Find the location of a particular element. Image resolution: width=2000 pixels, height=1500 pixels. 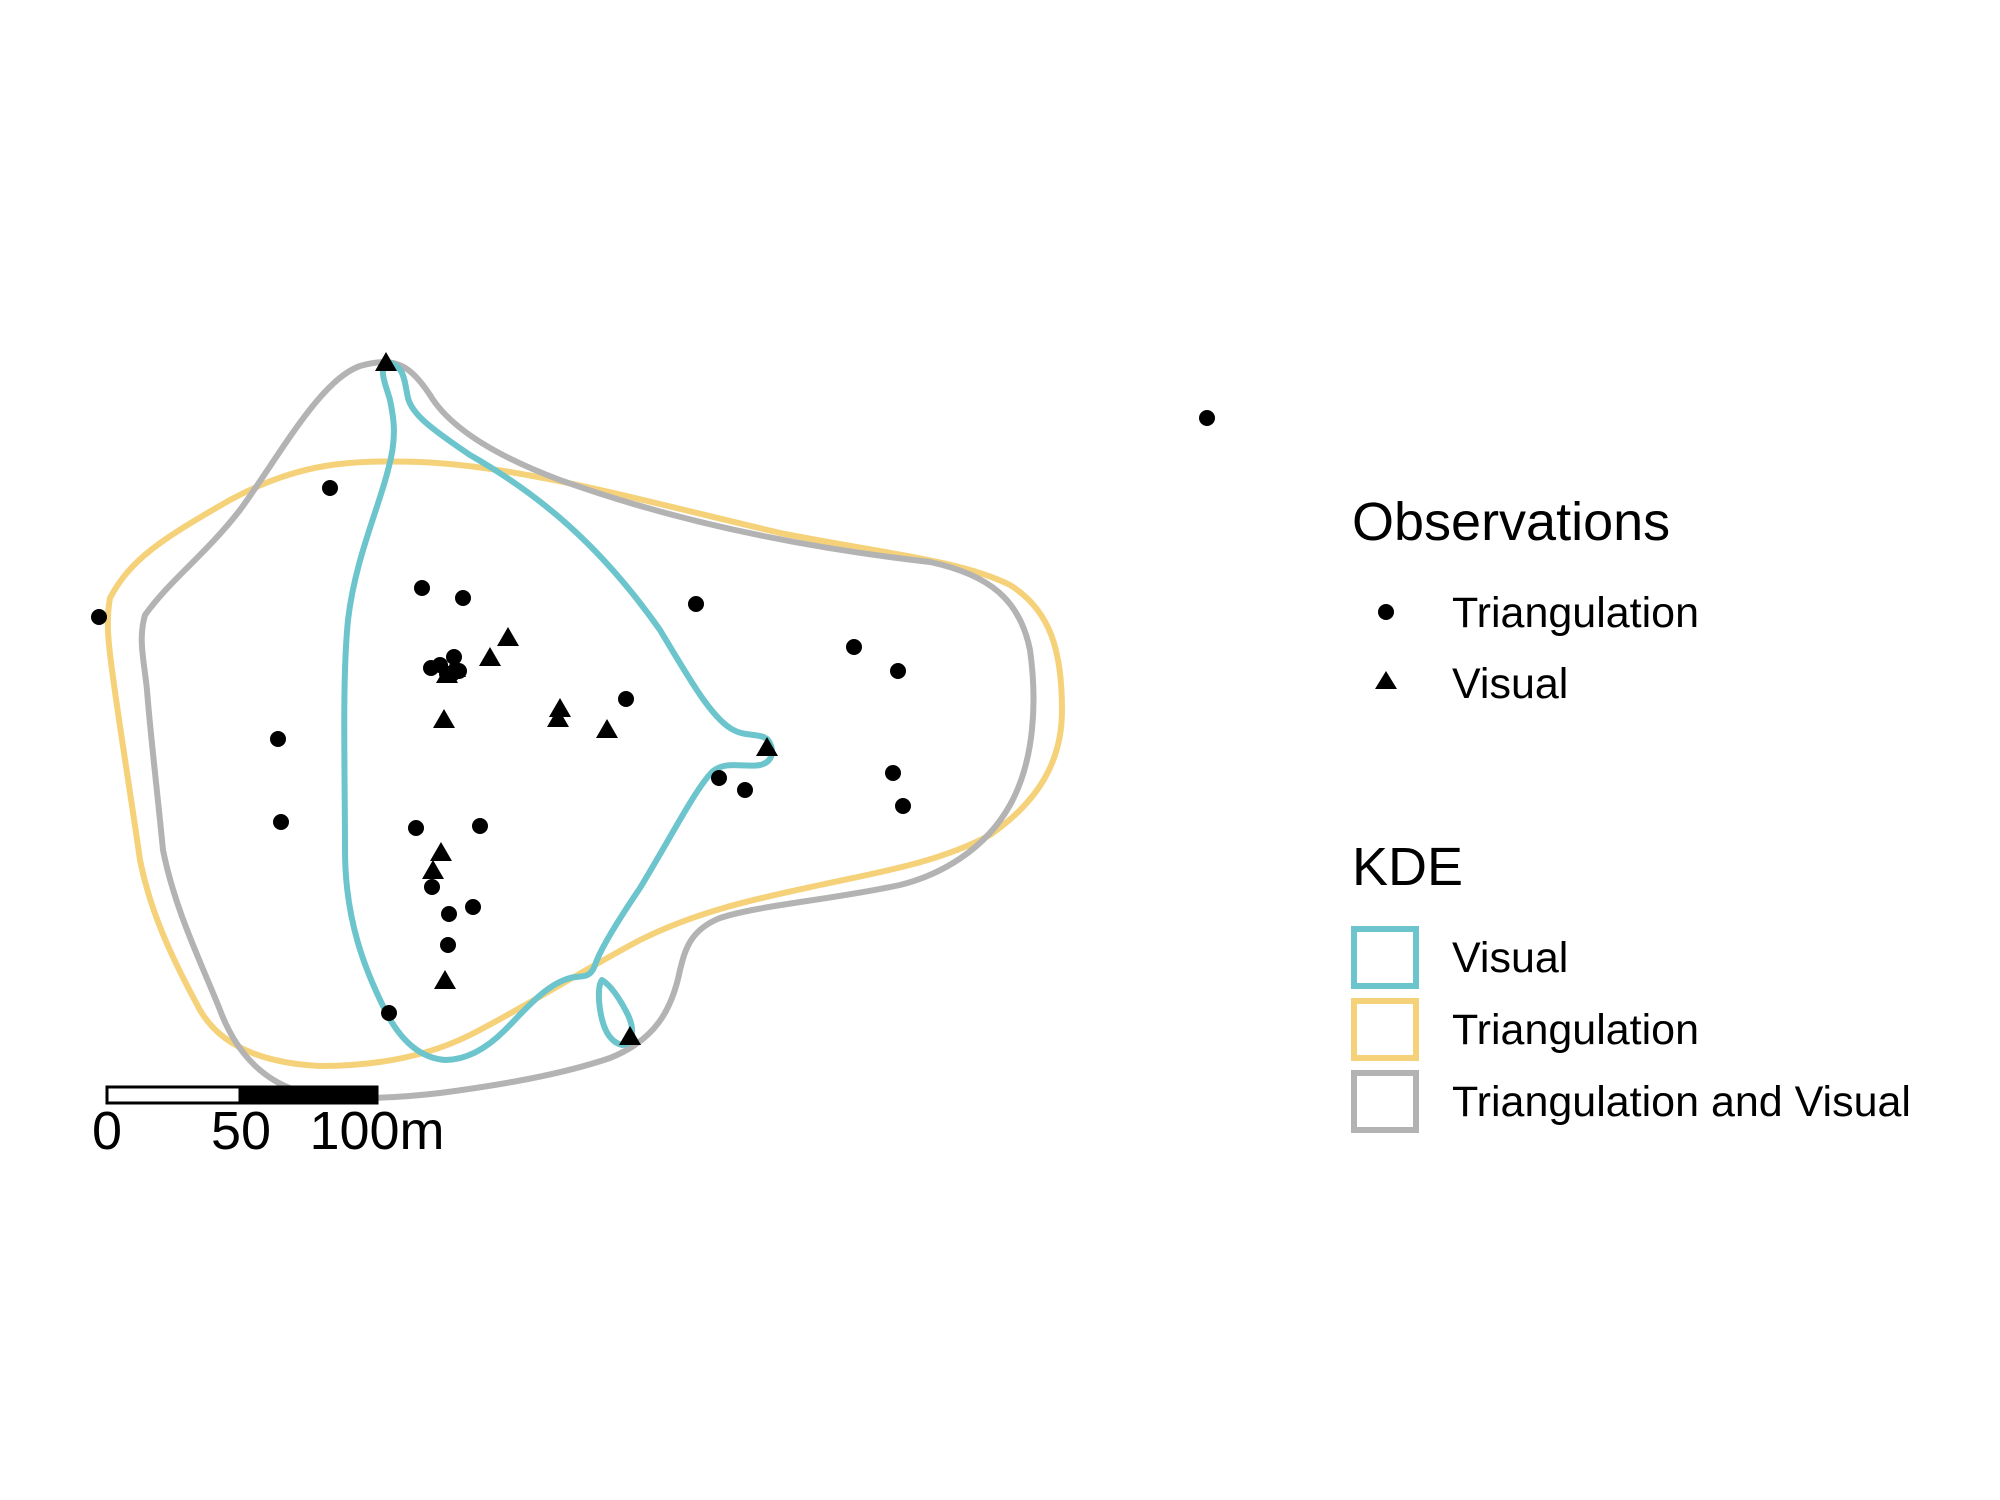

legend-label-kde-triangulation: Triangulation is located at coordinates (1575, 1030).